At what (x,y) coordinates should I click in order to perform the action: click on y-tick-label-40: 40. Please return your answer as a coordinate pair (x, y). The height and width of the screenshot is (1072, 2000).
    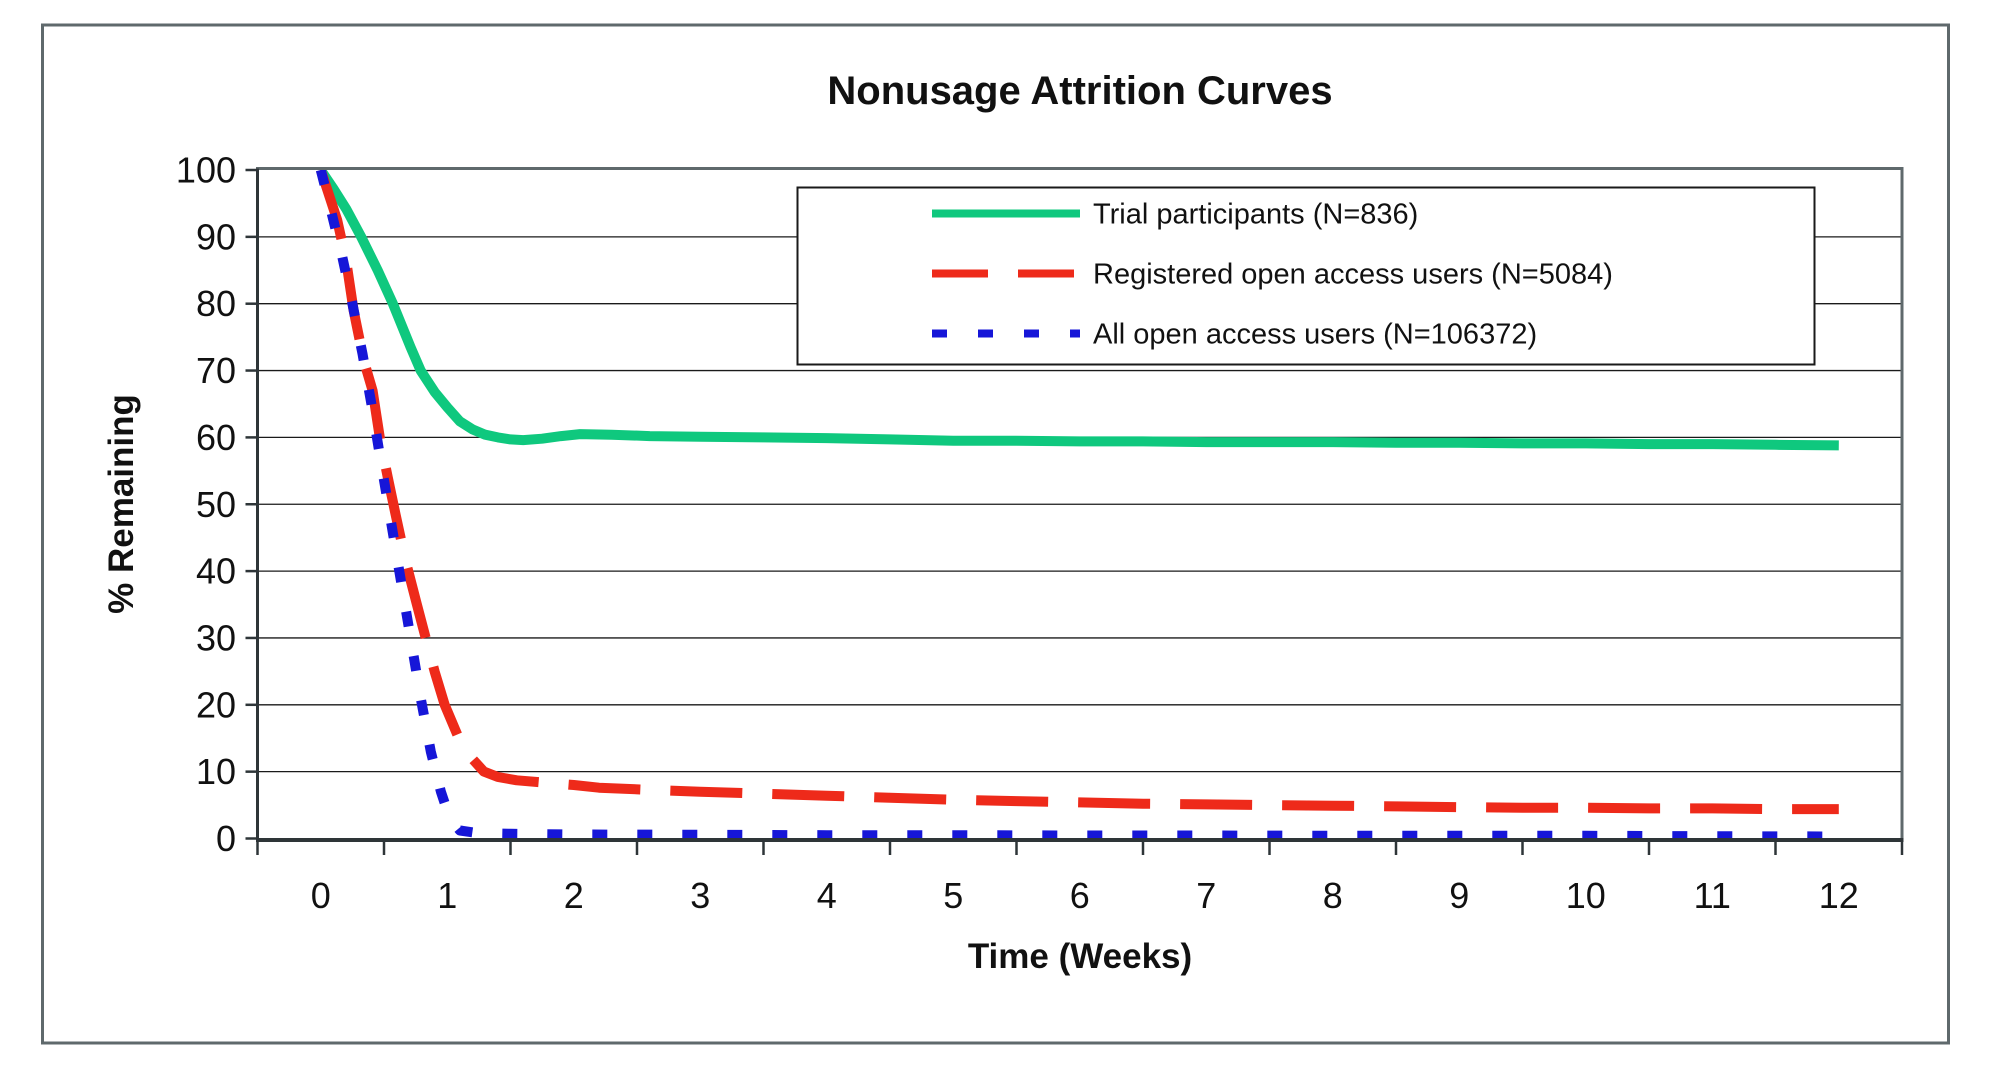
    Looking at the image, I should click on (216, 571).